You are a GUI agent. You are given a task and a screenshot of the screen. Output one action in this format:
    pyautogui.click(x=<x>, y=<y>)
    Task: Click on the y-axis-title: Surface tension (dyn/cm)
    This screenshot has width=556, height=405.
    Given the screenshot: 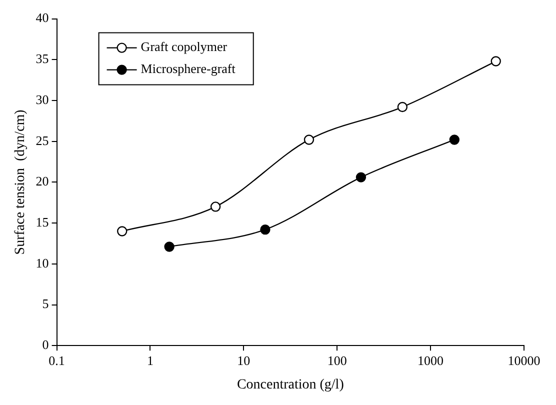 What is the action you would take?
    pyautogui.click(x=20, y=182)
    